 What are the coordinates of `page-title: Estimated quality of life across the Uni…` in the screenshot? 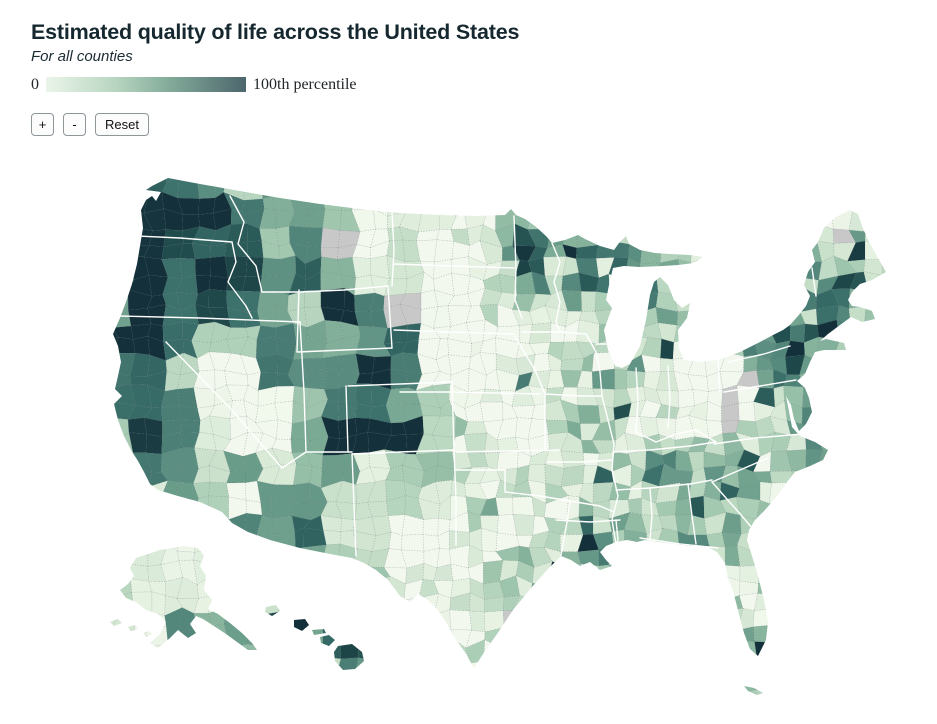 It's located at (275, 32).